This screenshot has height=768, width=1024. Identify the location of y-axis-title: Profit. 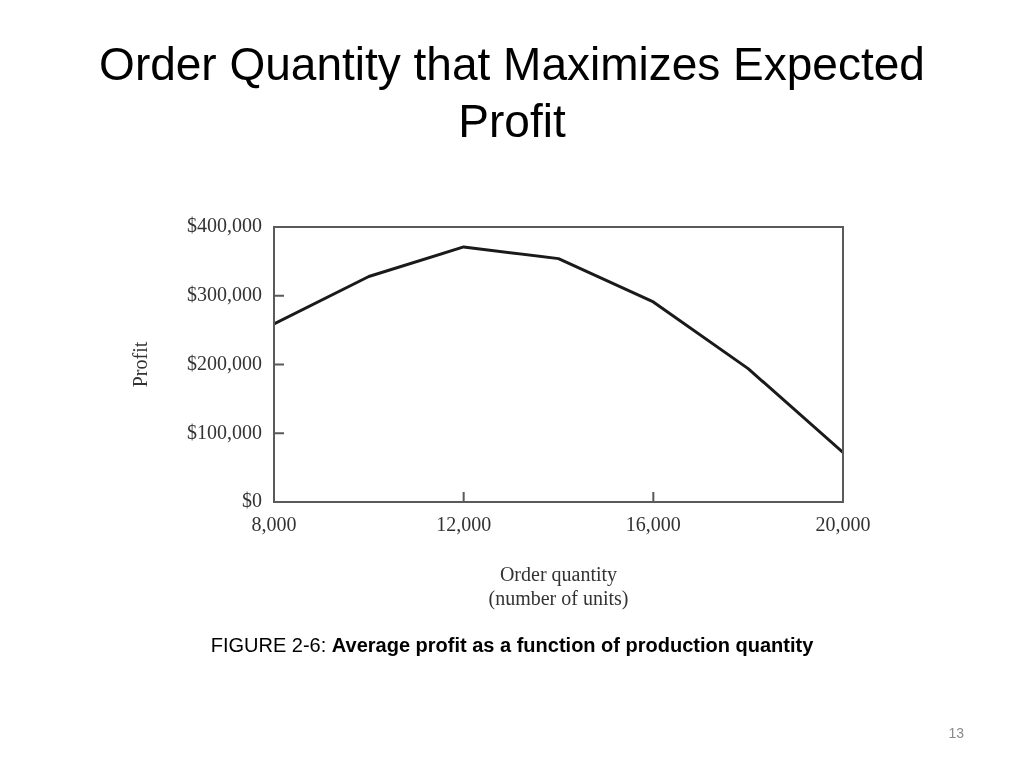
(140, 364).